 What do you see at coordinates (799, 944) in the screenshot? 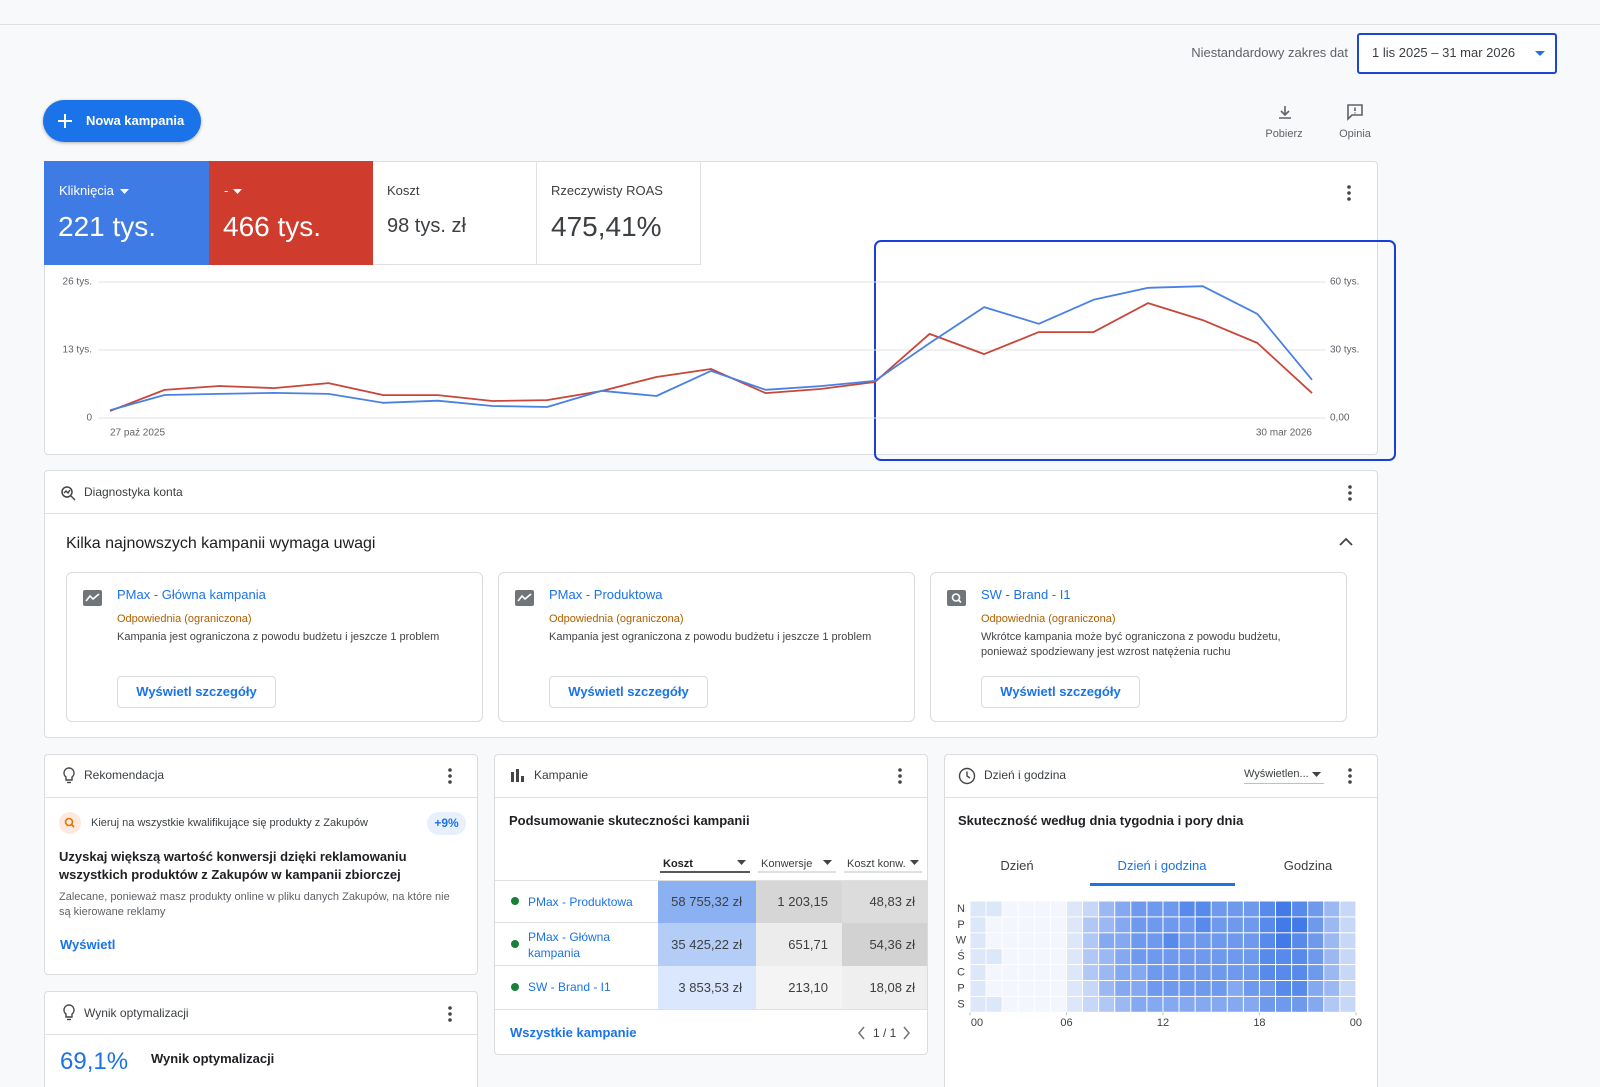
I see `conversions-cell: 651,71` at bounding box center [799, 944].